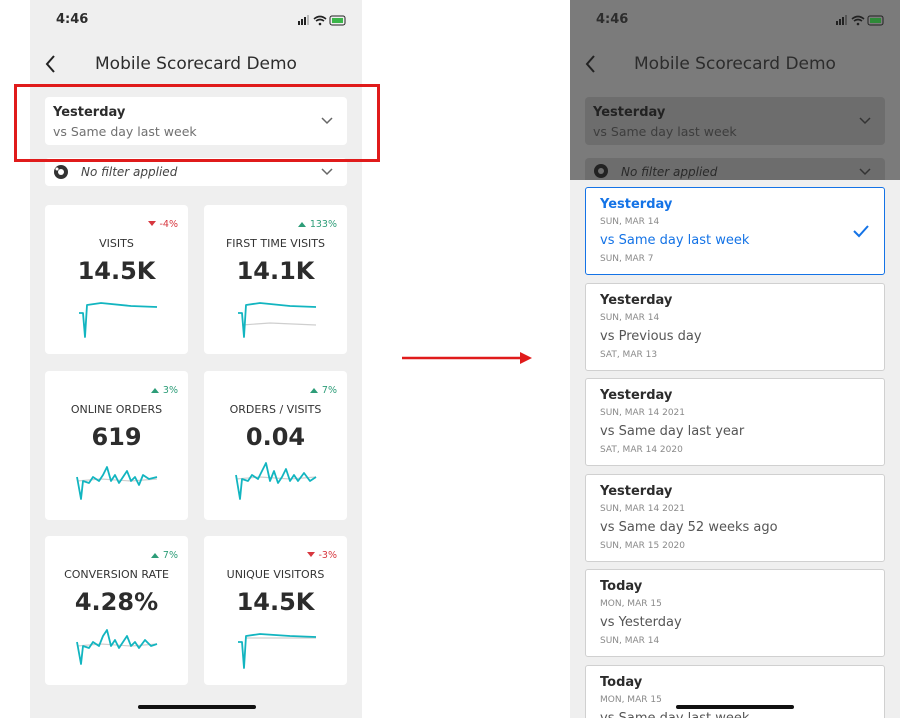  What do you see at coordinates (275, 409) in the screenshot?
I see `kpi-name: ORDERS / VISITS` at bounding box center [275, 409].